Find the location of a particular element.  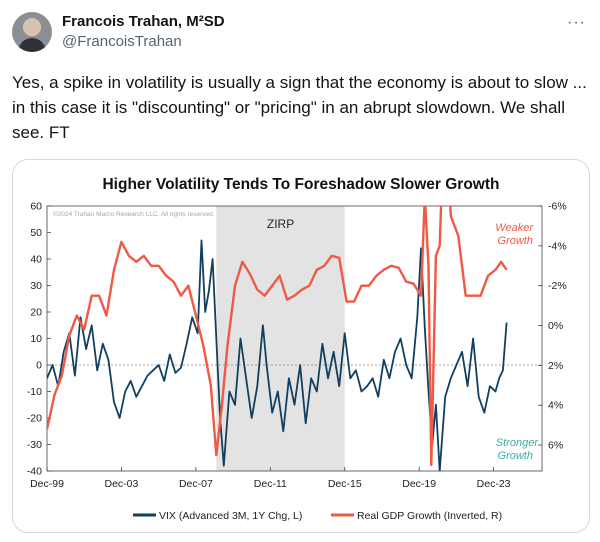

x-axis-tick: Dec-99 is located at coordinates (47, 484).